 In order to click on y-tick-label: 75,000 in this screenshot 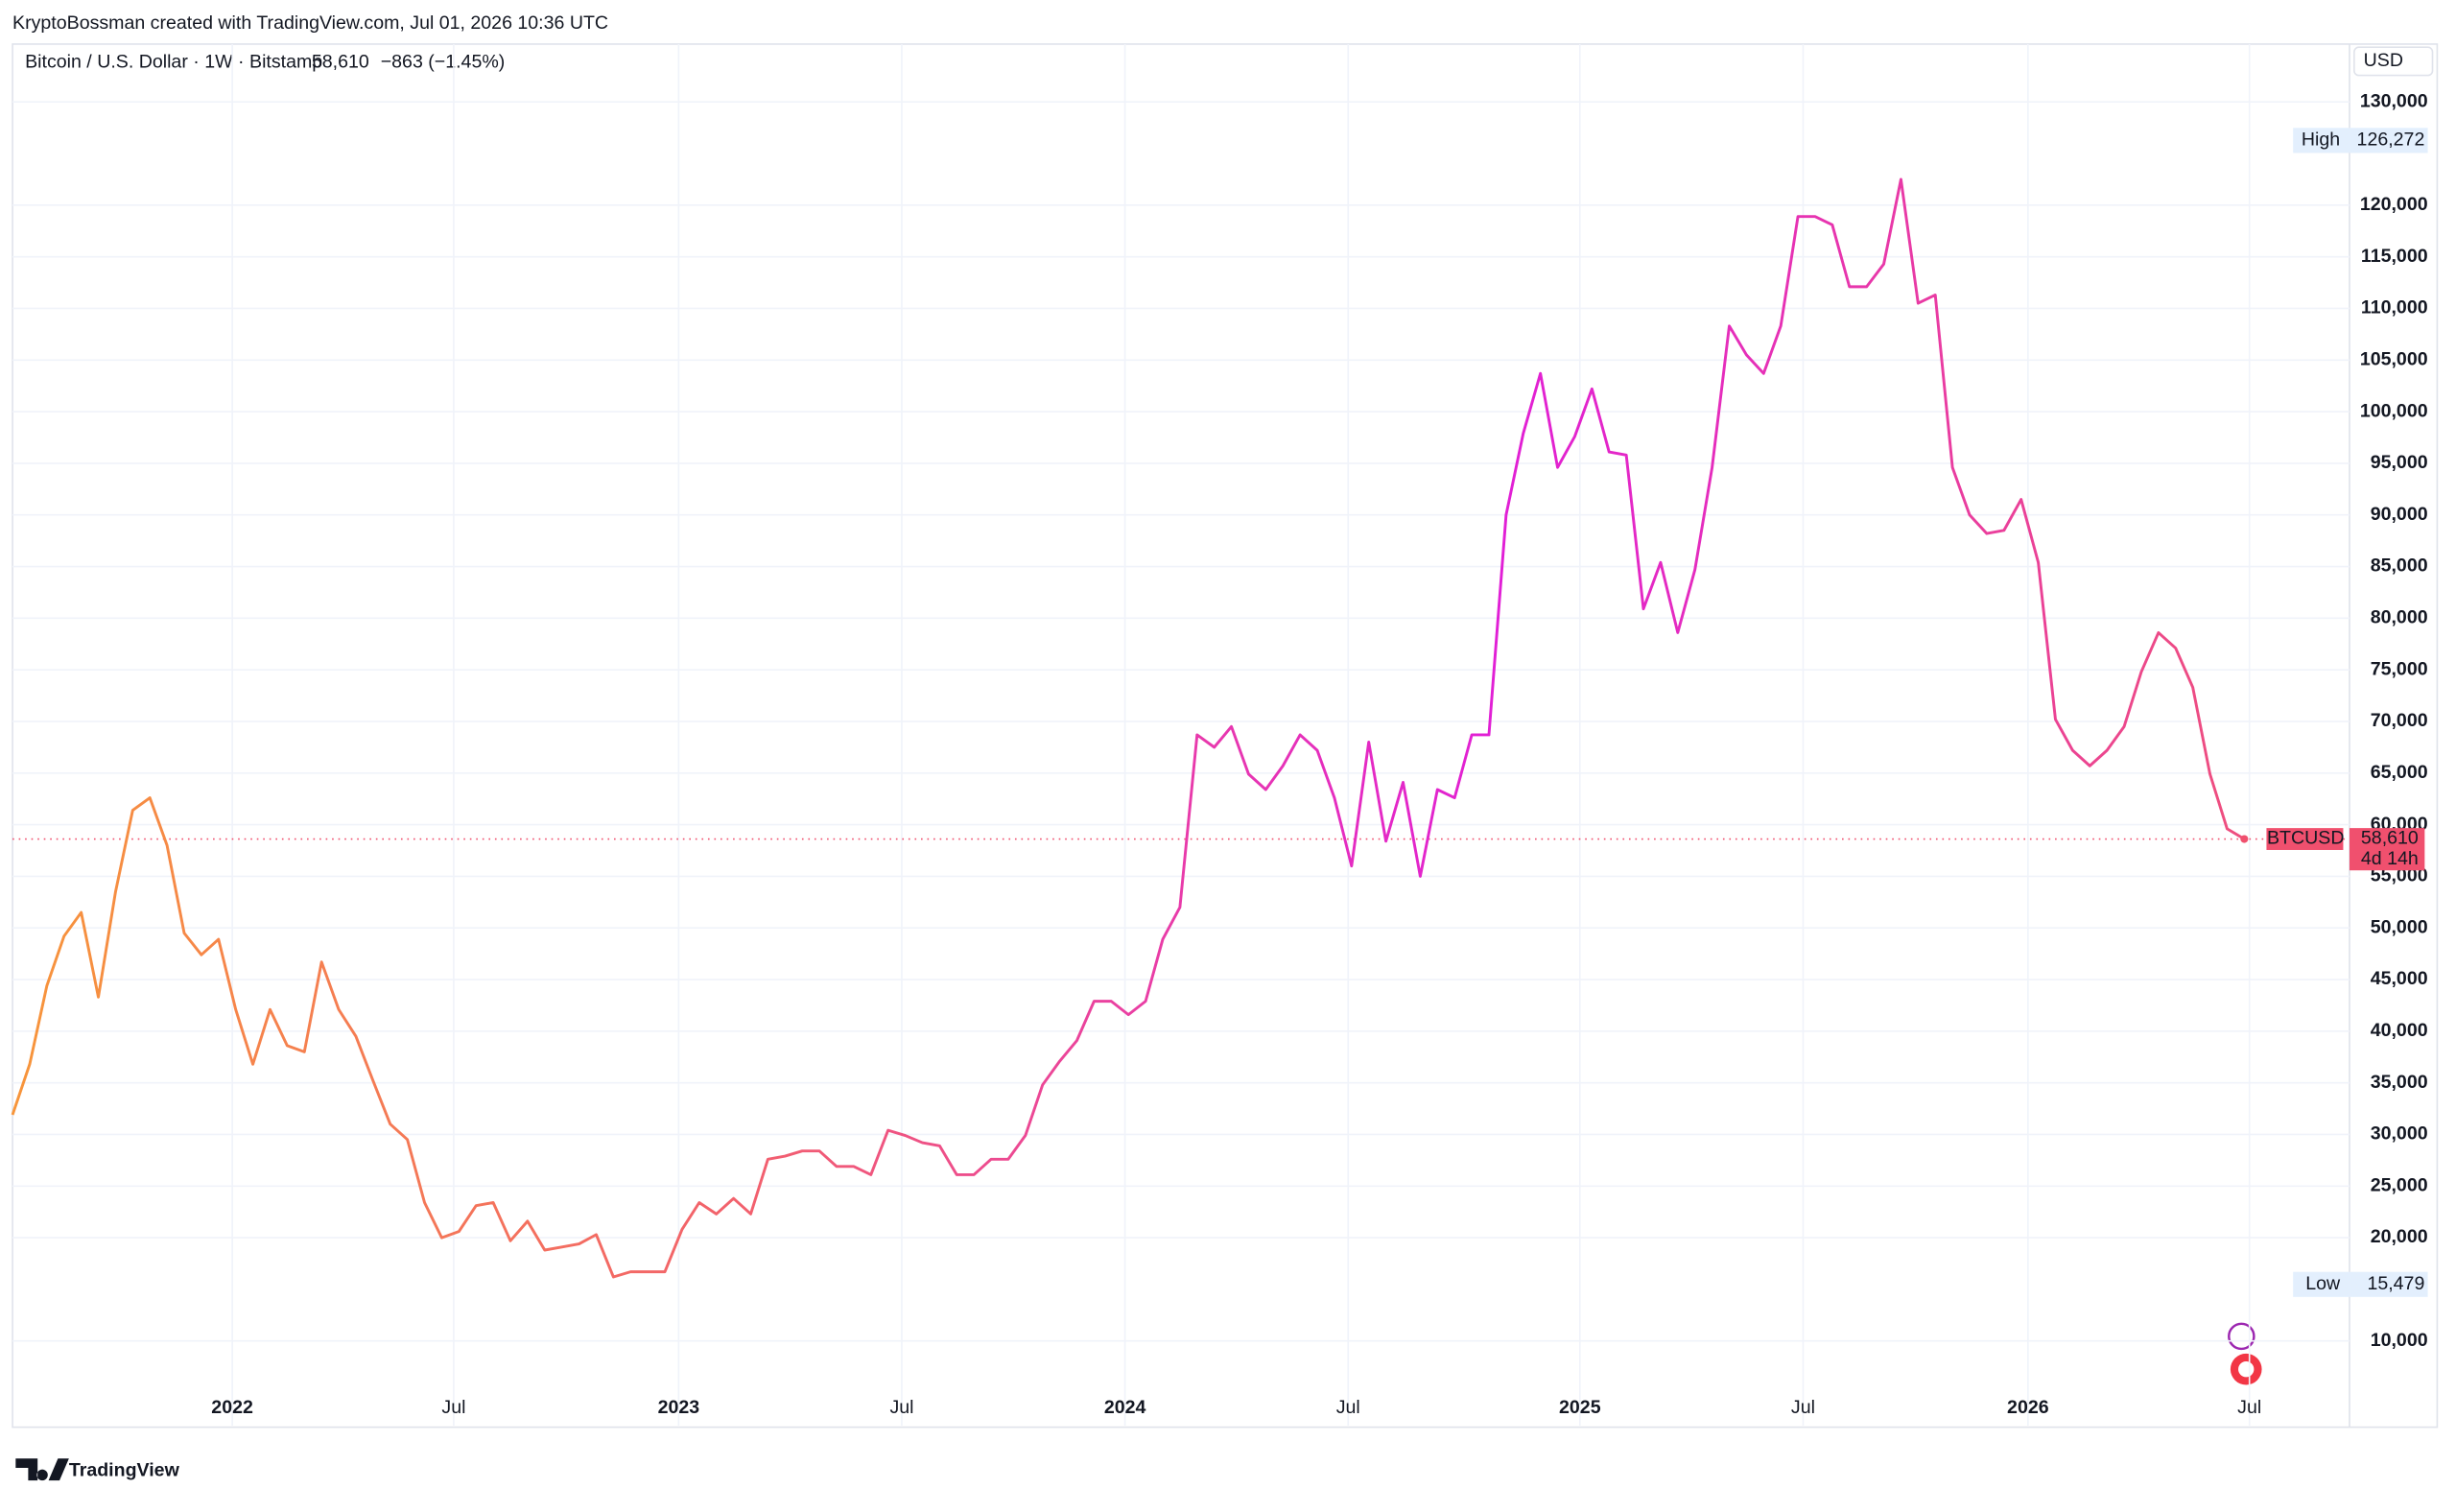, I will do `click(2399, 668)`.